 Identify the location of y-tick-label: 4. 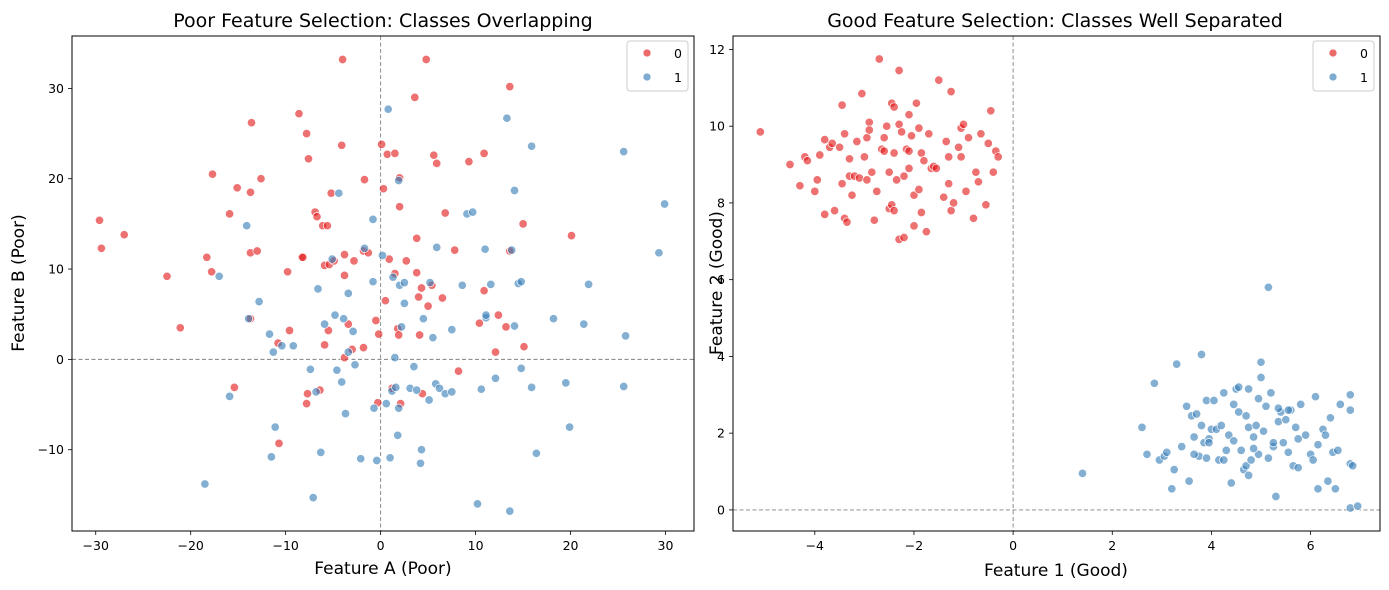
(721, 356).